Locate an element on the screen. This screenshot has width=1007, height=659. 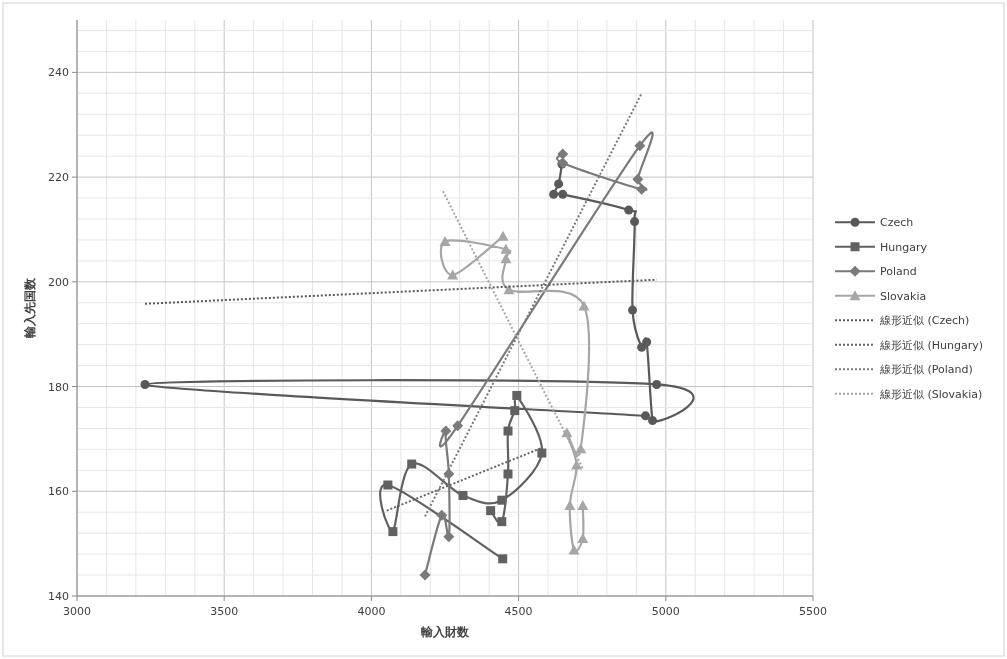
x-tick-label: 3500 is located at coordinates (224, 611).